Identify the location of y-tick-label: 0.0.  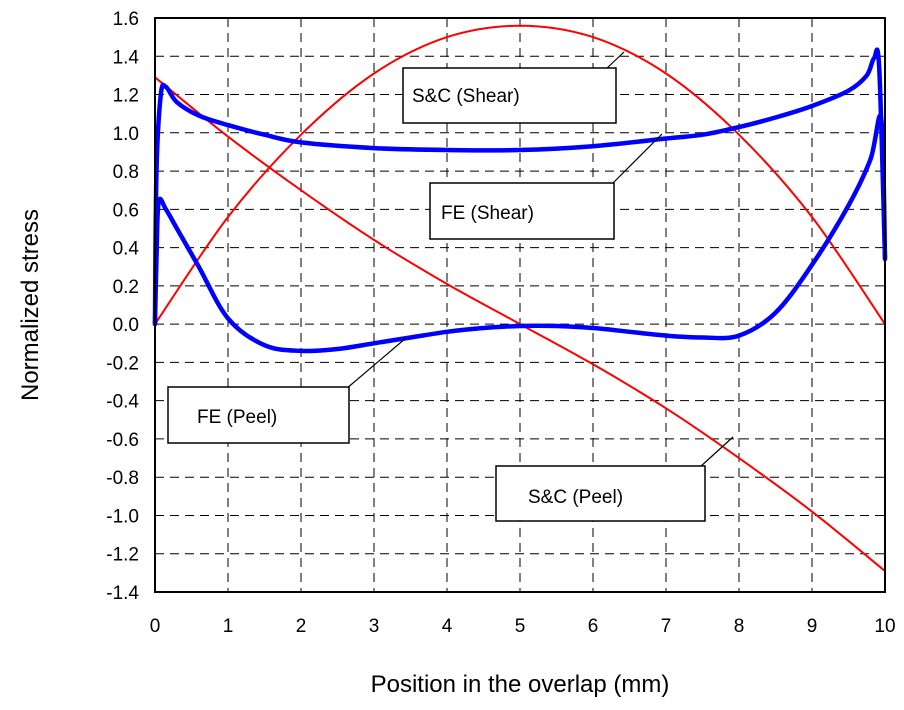
(126, 325).